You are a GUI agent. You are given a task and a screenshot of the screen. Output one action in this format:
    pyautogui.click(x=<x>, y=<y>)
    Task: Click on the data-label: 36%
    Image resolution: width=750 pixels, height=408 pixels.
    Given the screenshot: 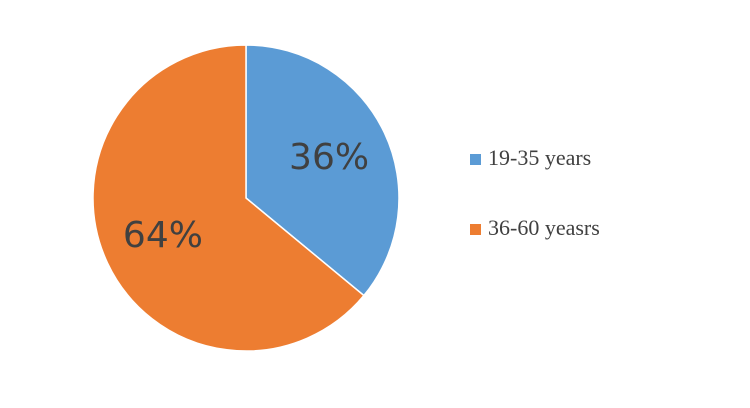 What is the action you would take?
    pyautogui.click(x=329, y=157)
    